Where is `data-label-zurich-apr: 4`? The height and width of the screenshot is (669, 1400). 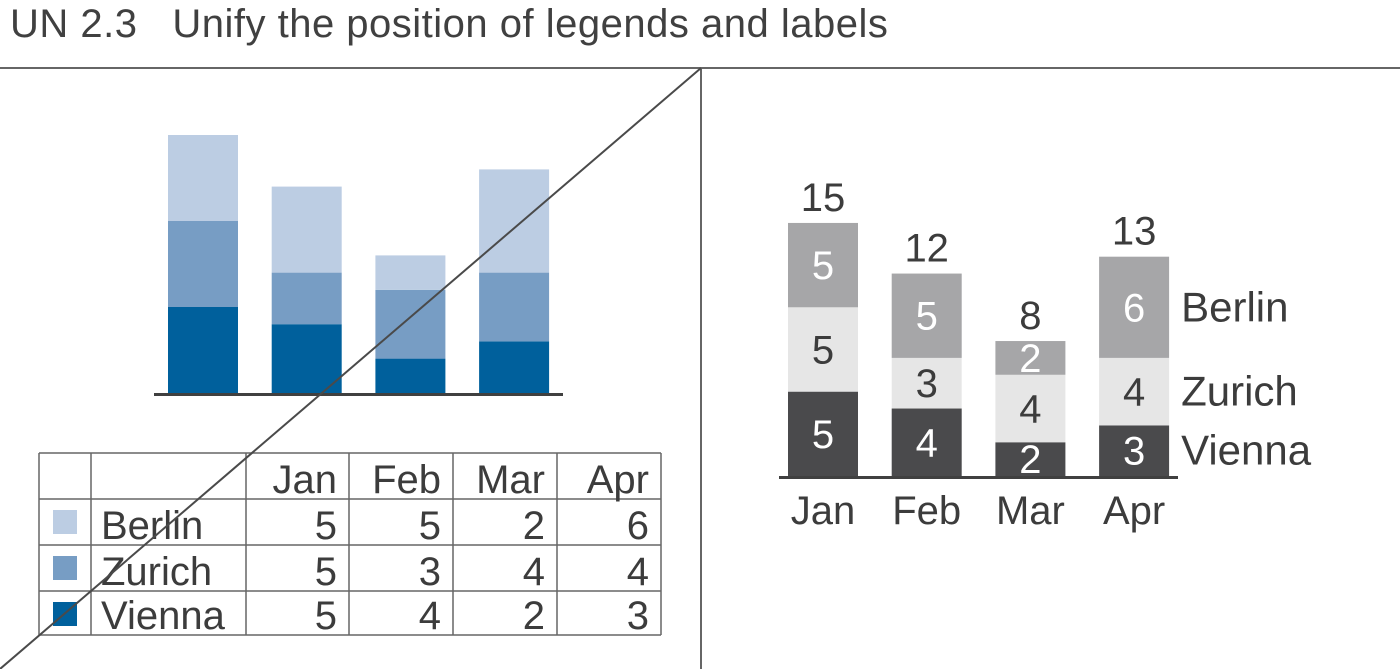
data-label-zurich-apr: 4 is located at coordinates (1134, 393).